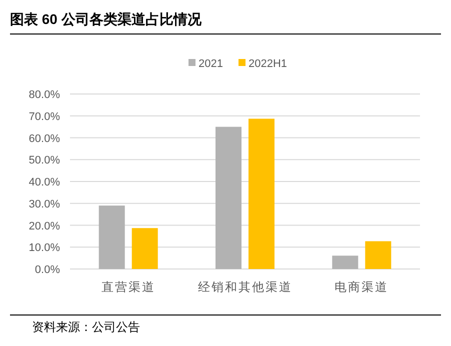 The image size is (451, 346). Describe the element at coordinates (44, 204) in the screenshot. I see `y-tick-label: 30.0%` at that location.